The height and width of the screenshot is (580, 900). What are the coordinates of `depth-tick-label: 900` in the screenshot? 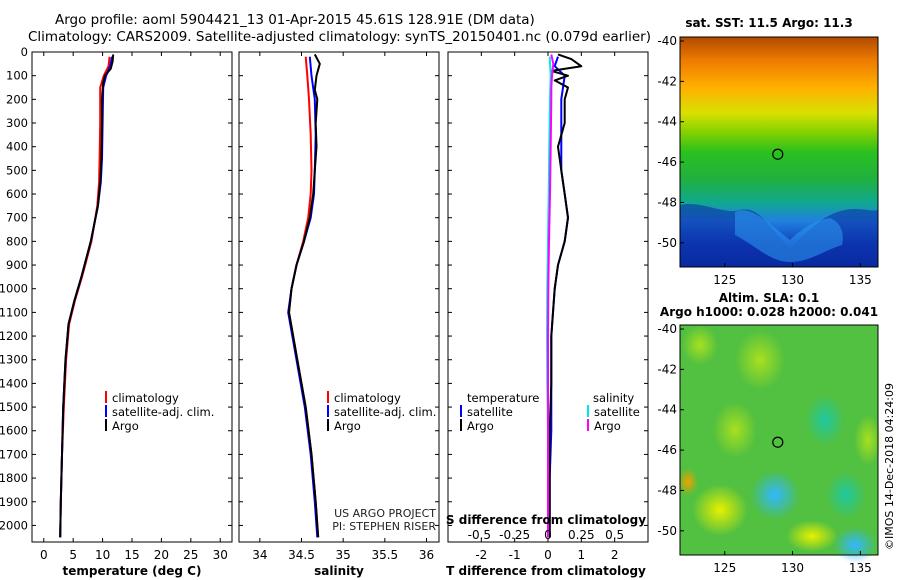 It's located at (17, 265).